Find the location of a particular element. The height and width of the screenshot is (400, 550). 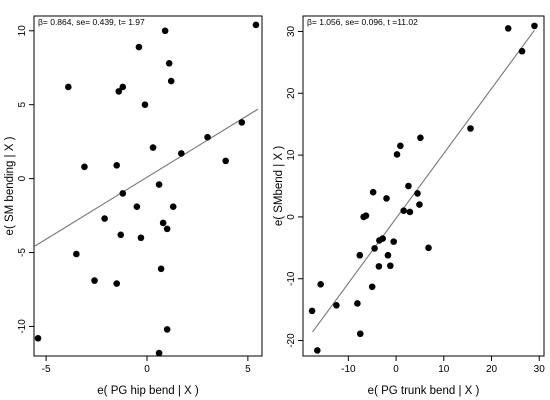

regression-stats: β= 0.864, se= 0.439, t= 1.97 is located at coordinates (91, 22).